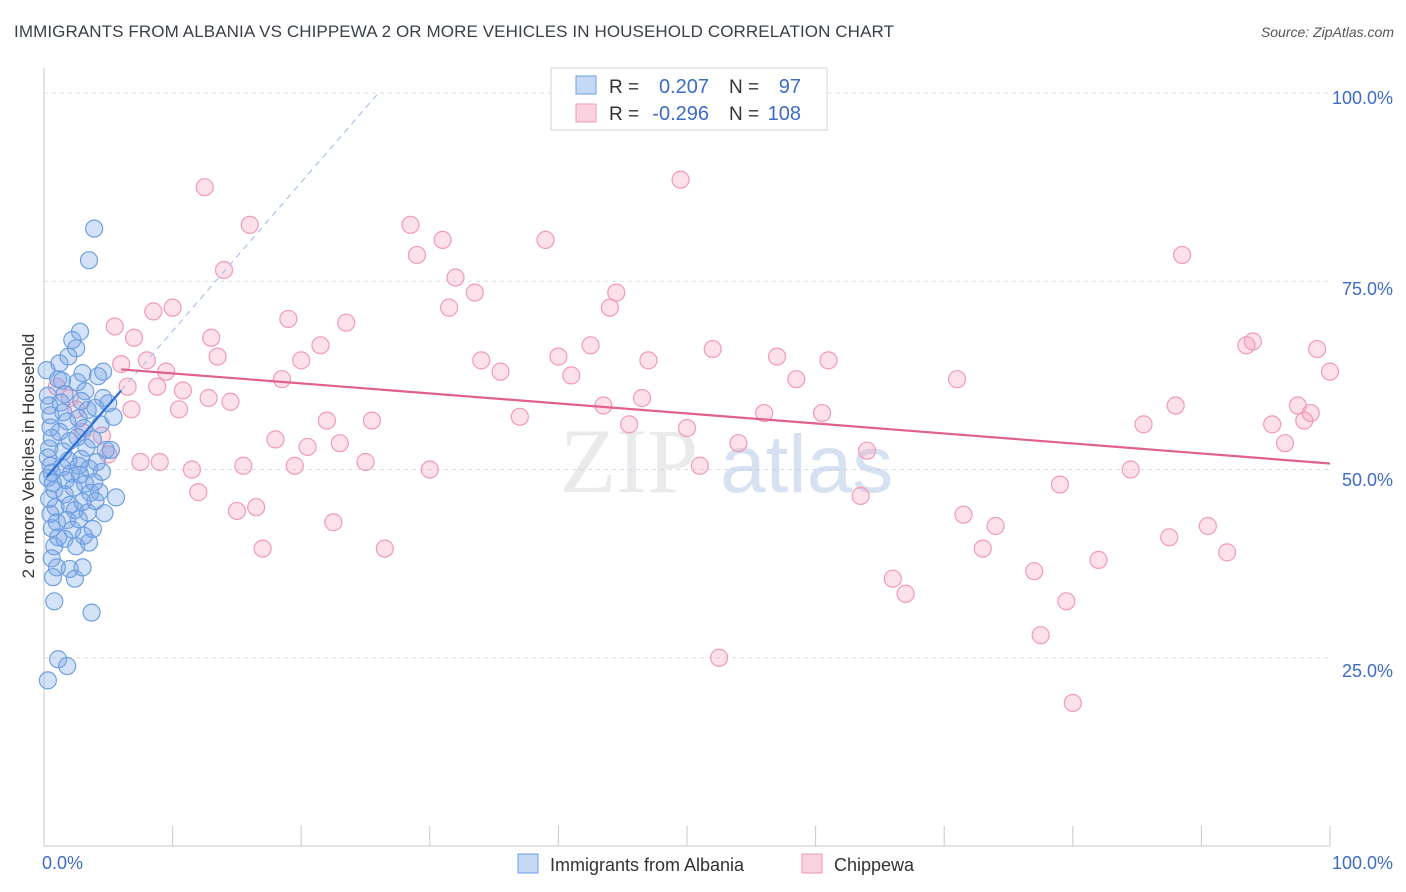 This screenshot has width=1406, height=892. I want to click on legend-n-label-1: N =, so click(744, 87).